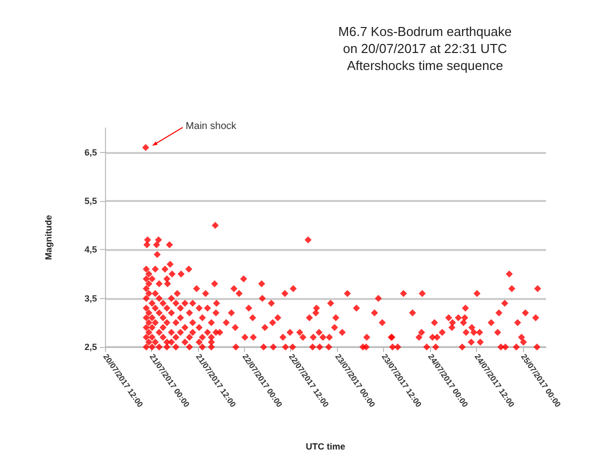 This screenshot has width=614, height=461. Describe the element at coordinates (90, 201) in the screenshot. I see `y-tick-label: 5,5` at that location.